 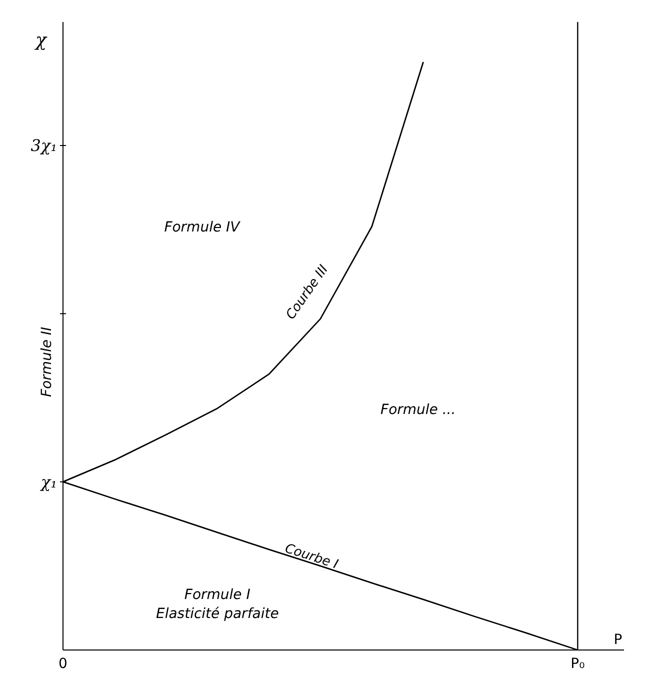 What do you see at coordinates (63, 664) in the screenshot?
I see `x-tick-label: 0` at bounding box center [63, 664].